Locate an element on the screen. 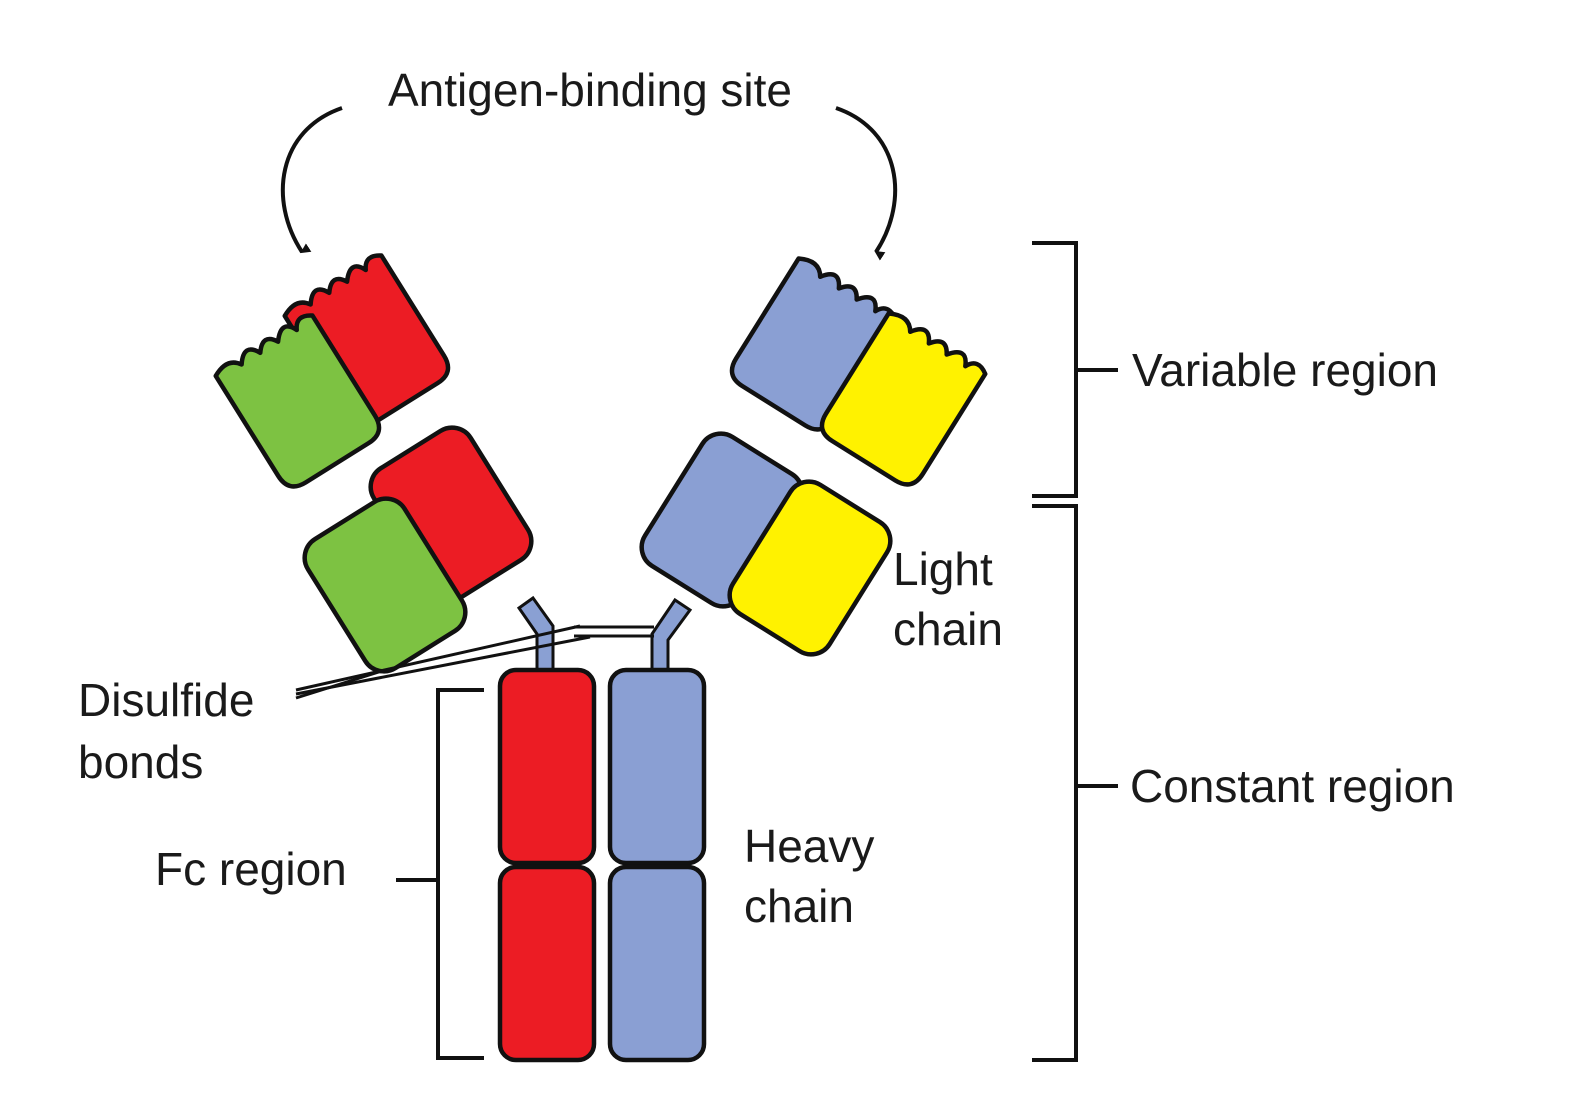 This screenshot has height=1116, width=1588. light-chain-label-line1: Light is located at coordinates (943, 569).